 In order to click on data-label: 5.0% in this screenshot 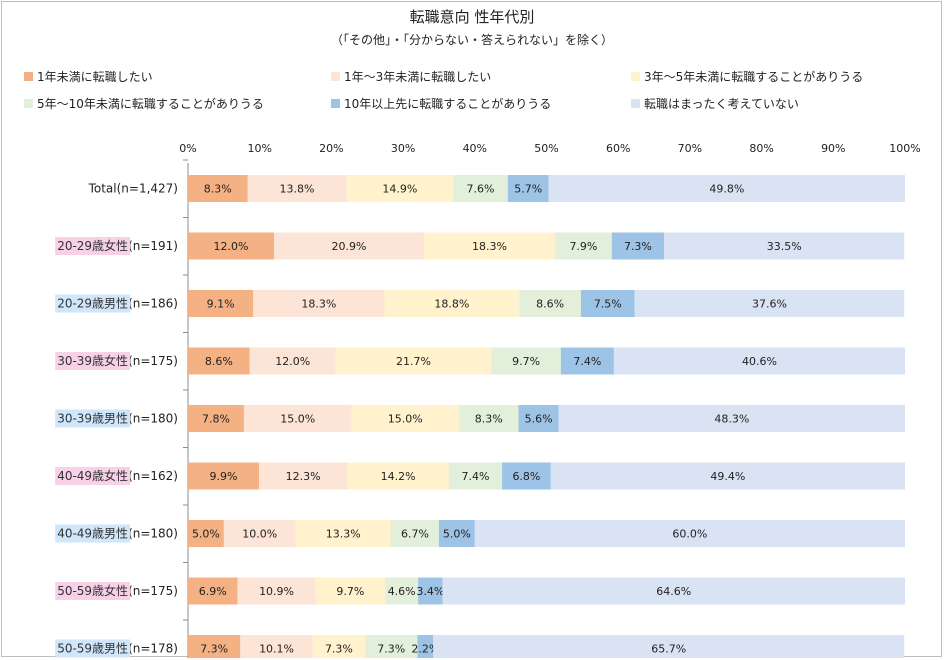, I will do `click(457, 534)`.